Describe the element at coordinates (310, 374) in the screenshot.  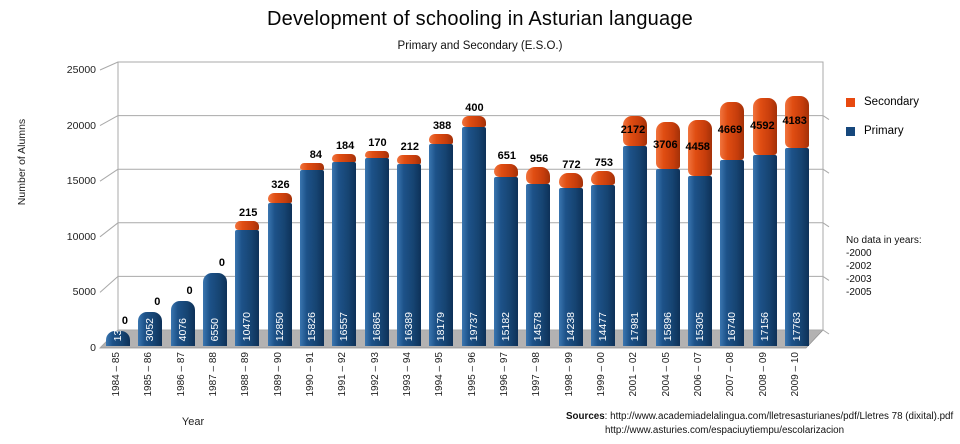
I see `x-tick-label: 1990 – 91` at that location.